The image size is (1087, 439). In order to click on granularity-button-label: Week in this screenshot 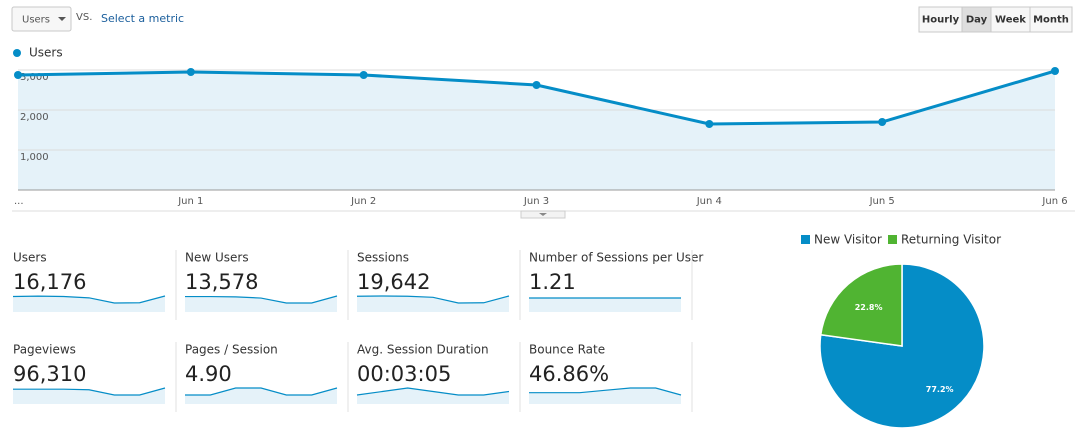, I will do `click(1010, 20)`.